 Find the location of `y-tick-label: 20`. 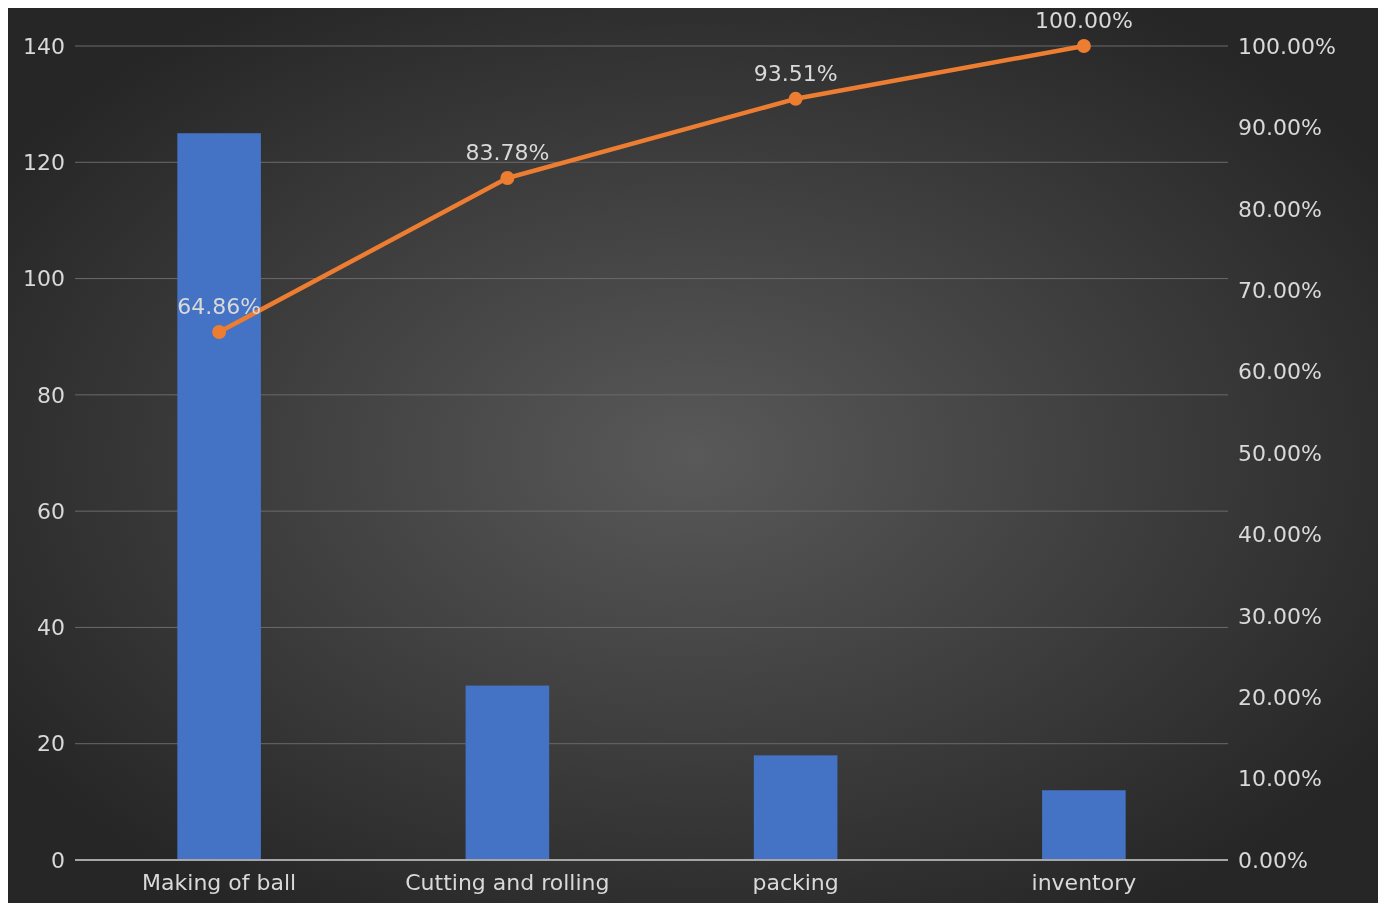

y-tick-label: 20 is located at coordinates (51, 744).